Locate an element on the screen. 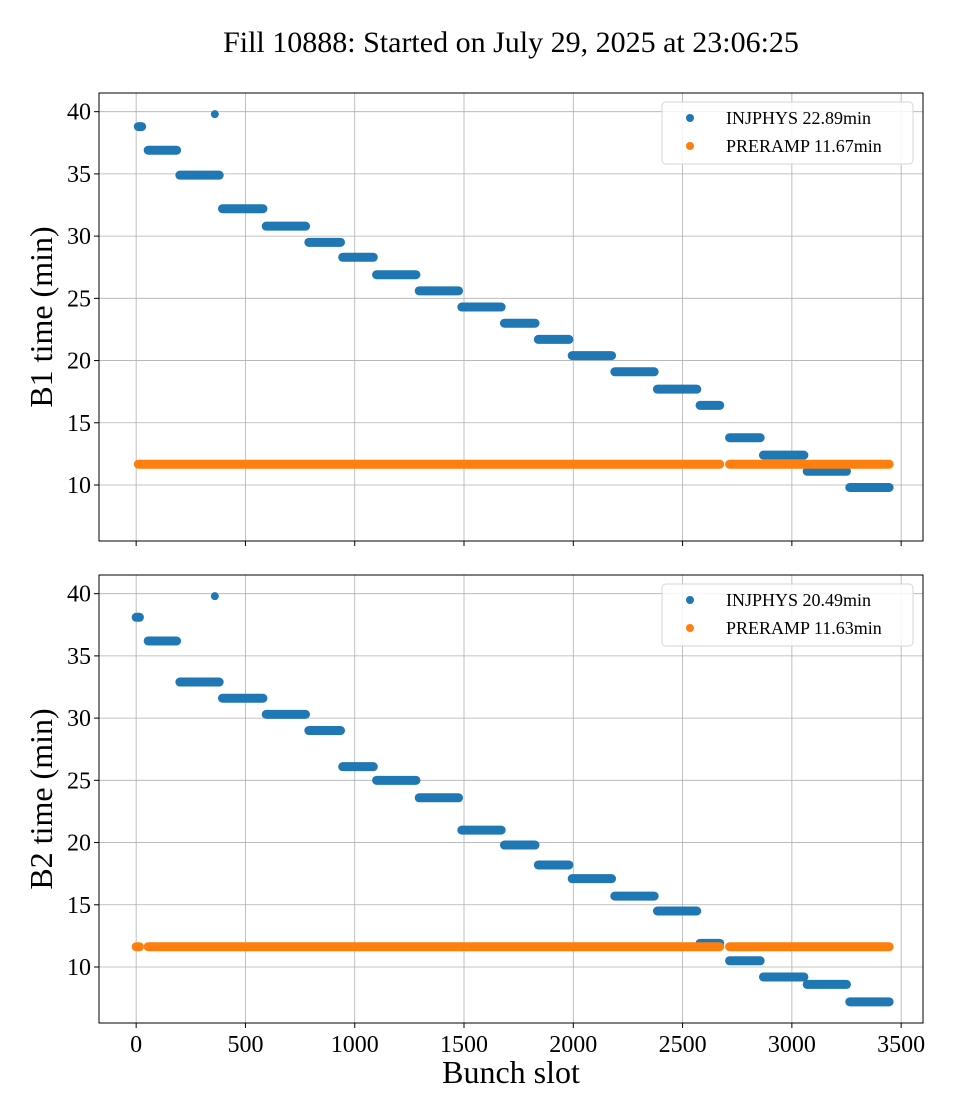  x-tick-label: 1000 is located at coordinates (355, 1045).